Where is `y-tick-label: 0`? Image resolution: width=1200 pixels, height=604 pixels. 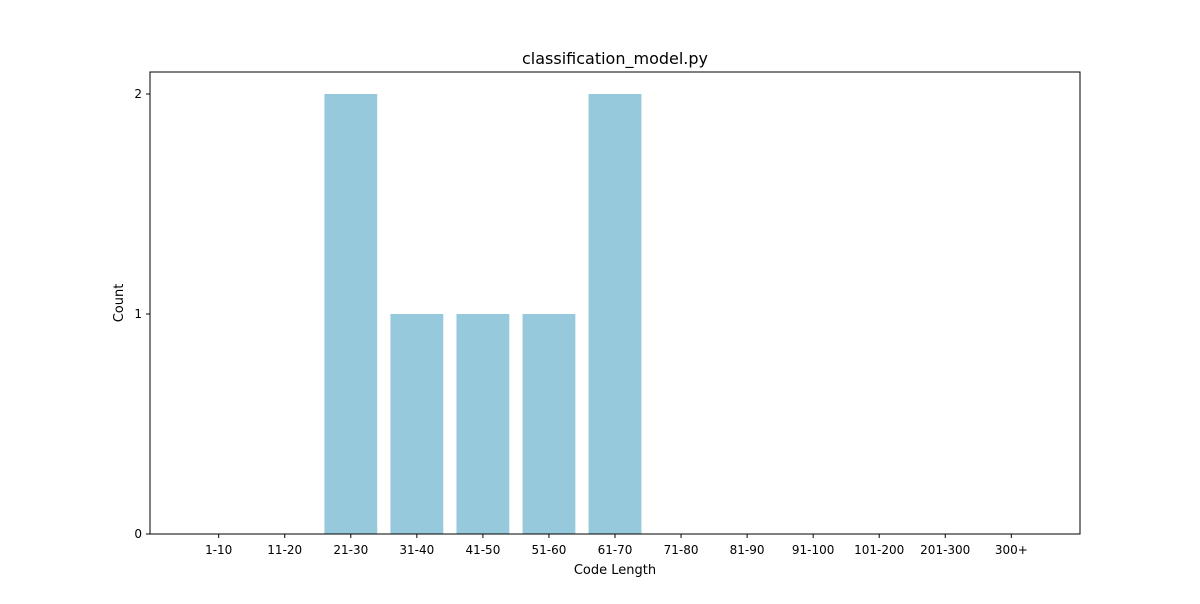 y-tick-label: 0 is located at coordinates (138, 534).